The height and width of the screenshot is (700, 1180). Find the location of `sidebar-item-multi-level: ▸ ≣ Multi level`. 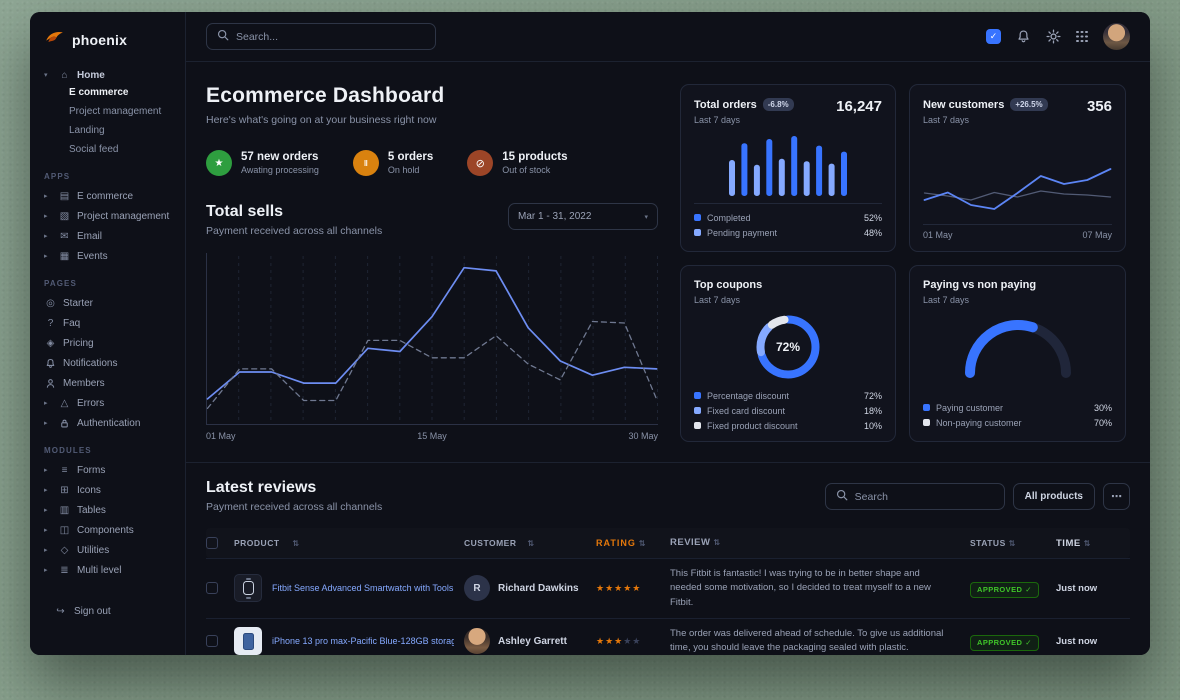

sidebar-item-multi-level: ▸ ≣ Multi level is located at coordinates (83, 570).